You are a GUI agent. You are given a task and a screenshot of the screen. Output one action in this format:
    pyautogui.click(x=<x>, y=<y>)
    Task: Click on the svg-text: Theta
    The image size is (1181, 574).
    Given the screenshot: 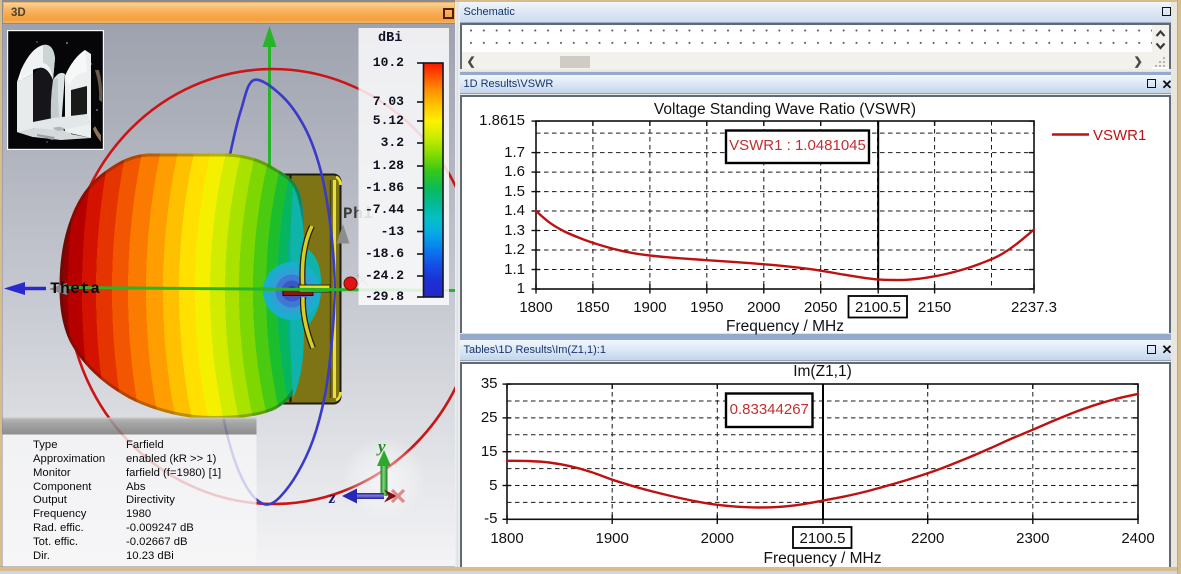 What is the action you would take?
    pyautogui.click(x=75, y=289)
    